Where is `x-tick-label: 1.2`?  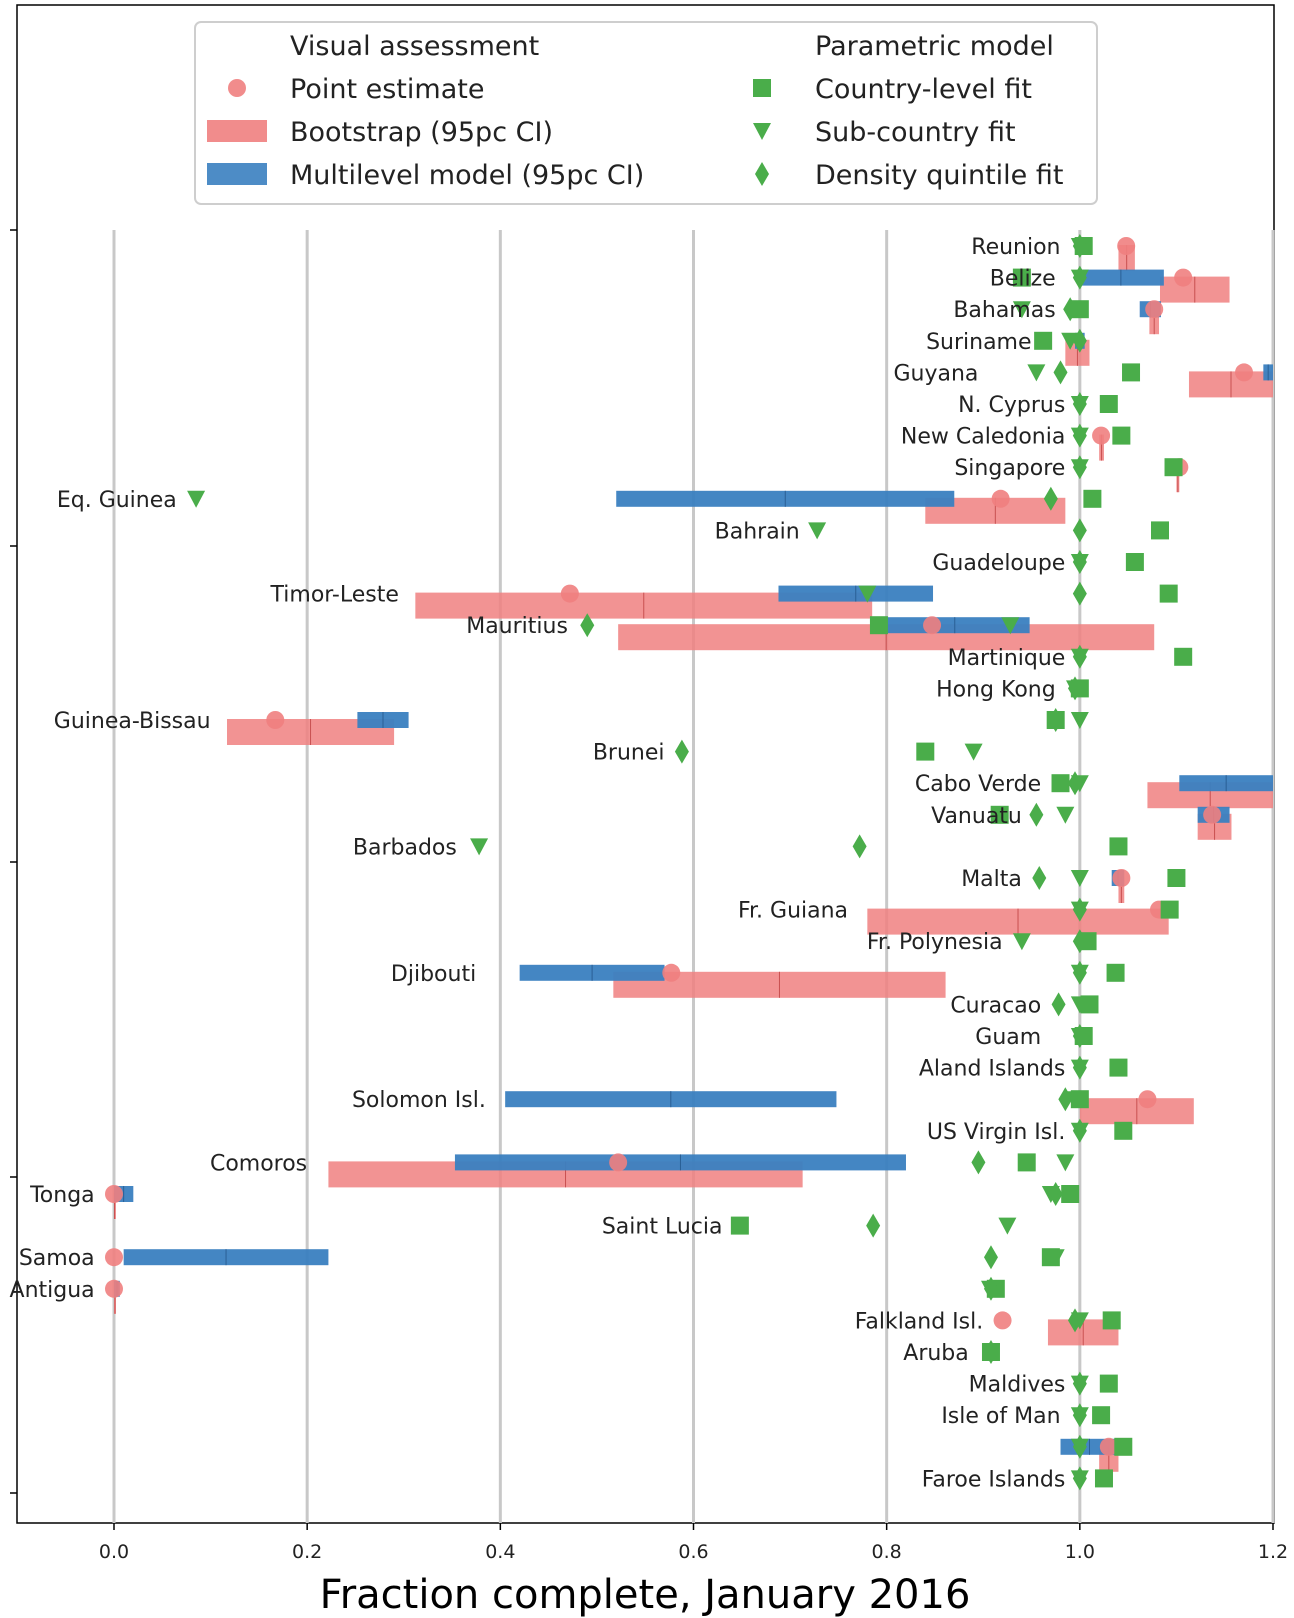 x-tick-label: 1.2 is located at coordinates (1273, 1552).